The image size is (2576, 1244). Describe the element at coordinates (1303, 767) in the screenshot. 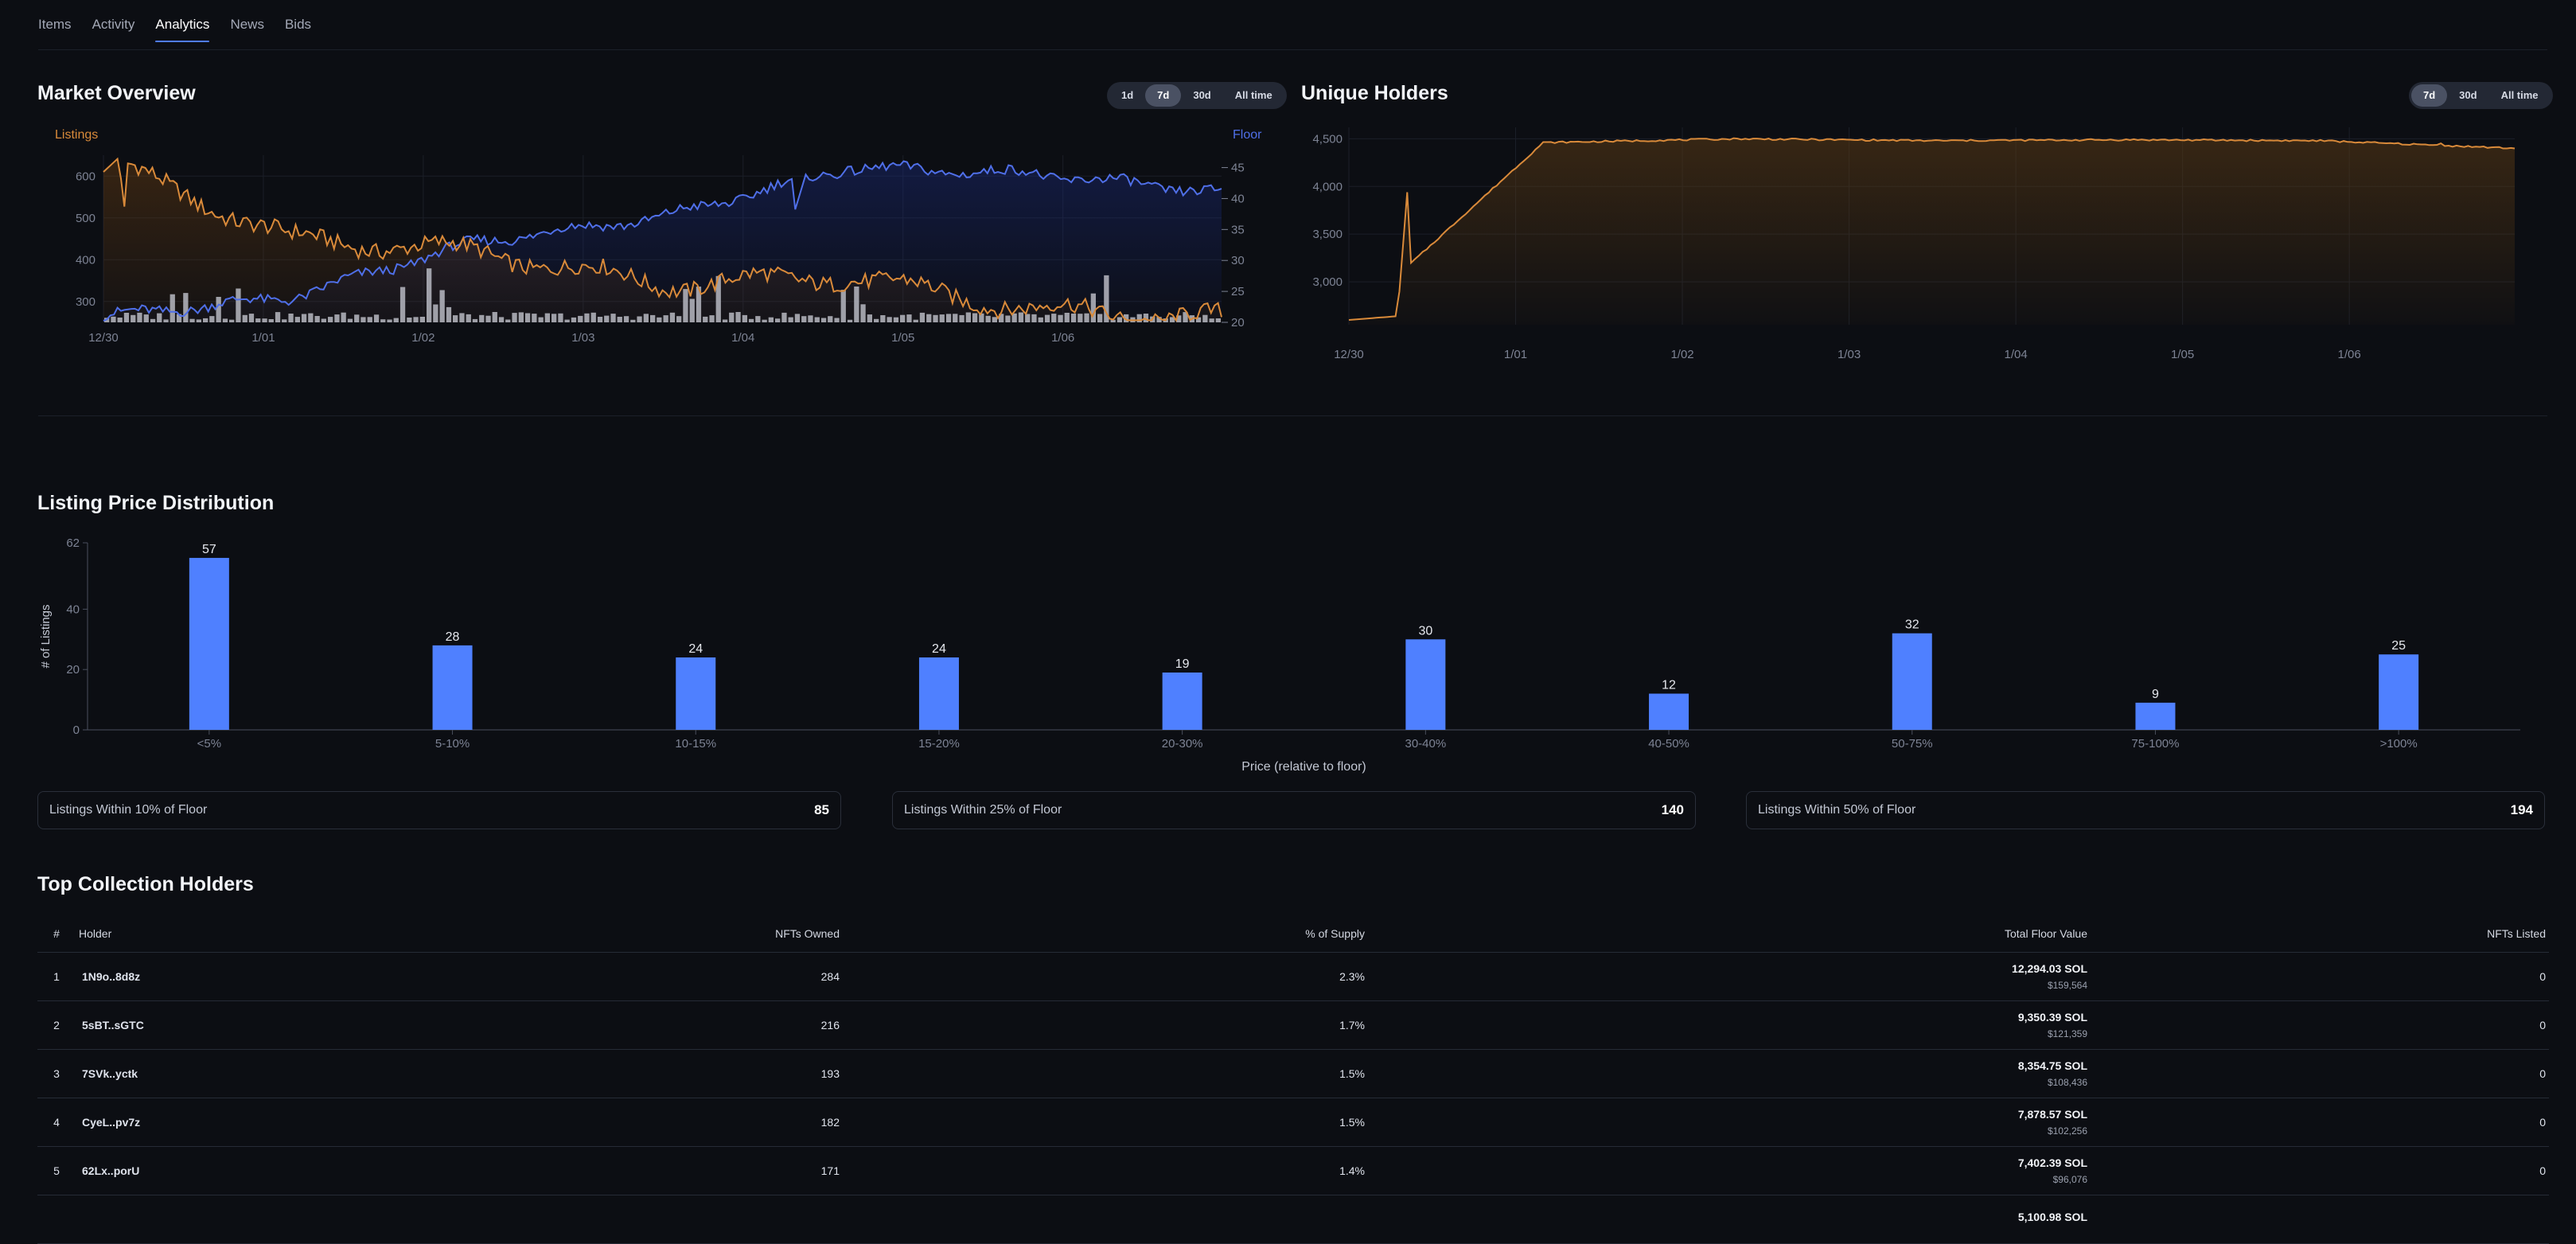

I see `x-axis-title: Price (relative to floor)` at that location.